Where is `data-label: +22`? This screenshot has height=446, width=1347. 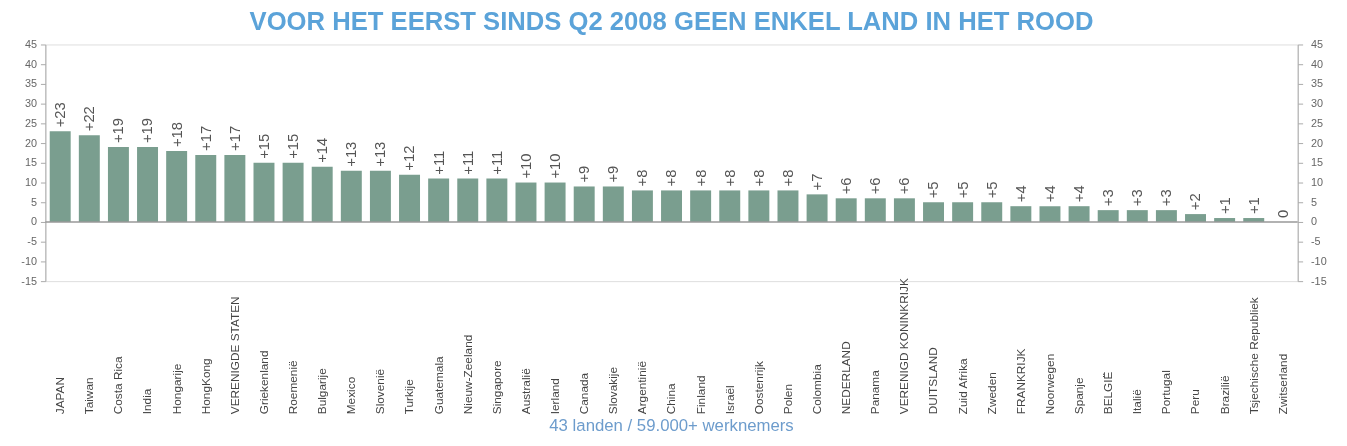 data-label: +22 is located at coordinates (89, 119).